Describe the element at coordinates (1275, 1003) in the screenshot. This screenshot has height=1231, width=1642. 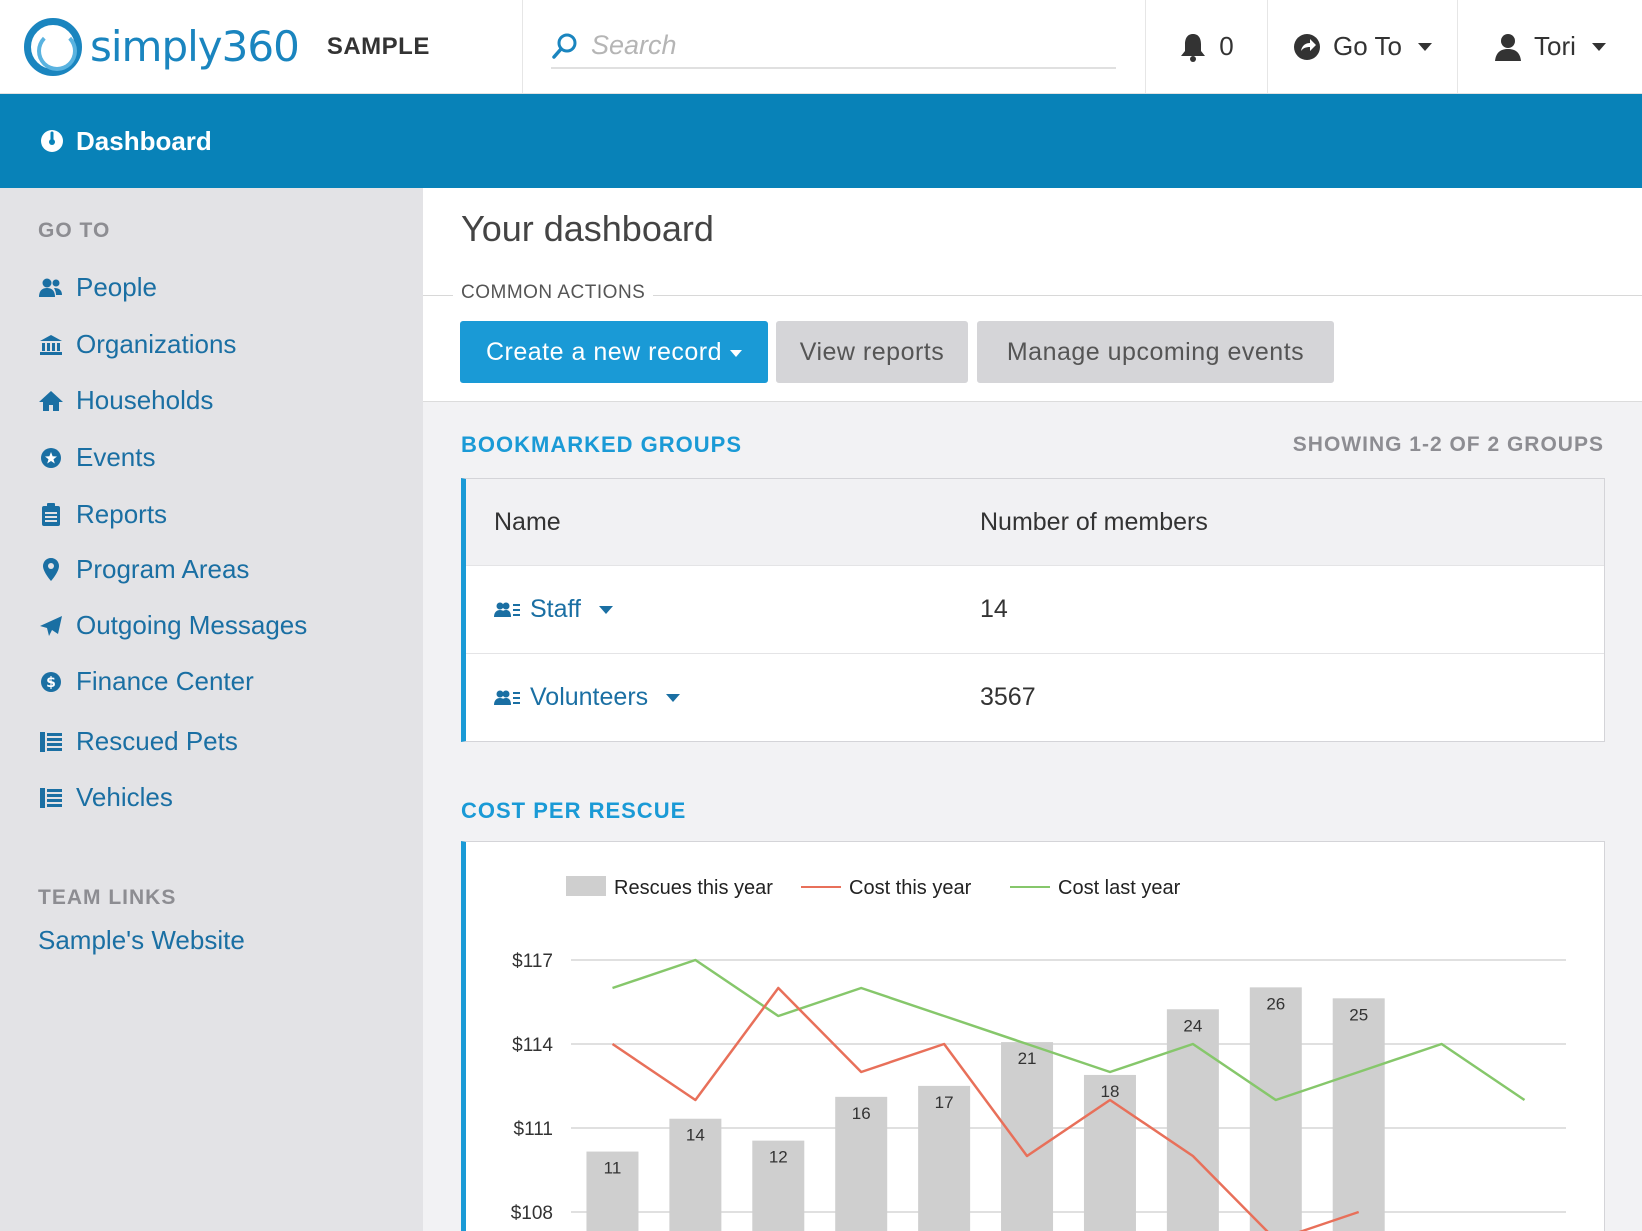
I see `bar-value-label: 26` at that location.